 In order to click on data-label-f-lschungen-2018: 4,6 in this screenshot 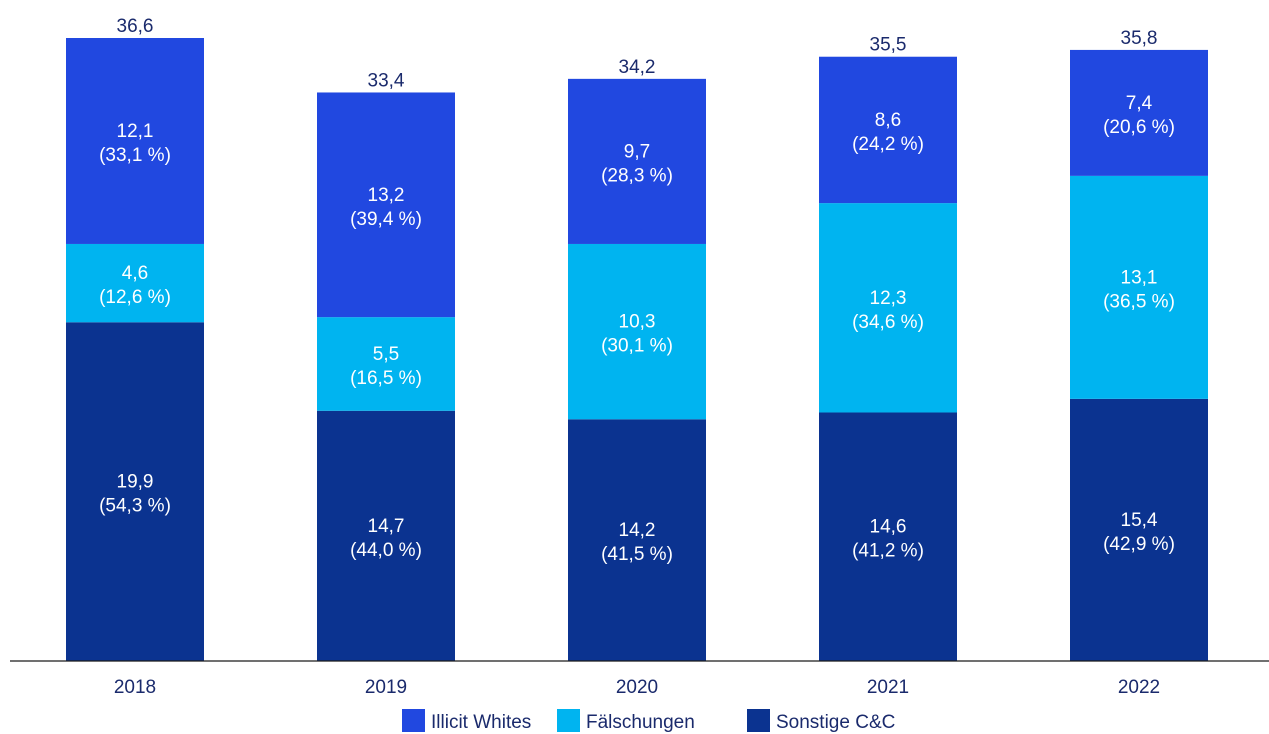, I will do `click(135, 273)`.